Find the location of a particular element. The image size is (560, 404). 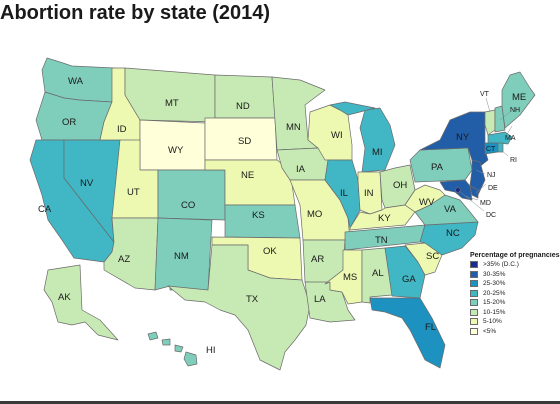

state-MI-UP is located at coordinates (352, 108).